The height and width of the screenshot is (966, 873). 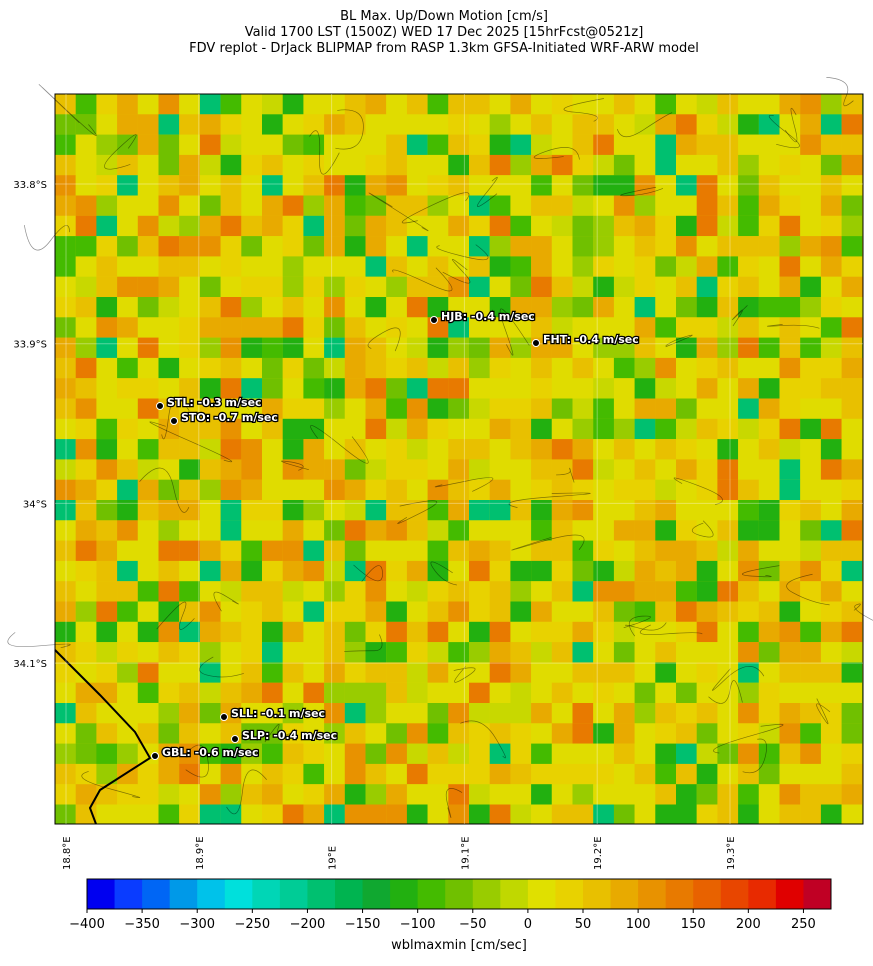 I want to click on lon-tick-label: 19.2°E, so click(x=598, y=853).